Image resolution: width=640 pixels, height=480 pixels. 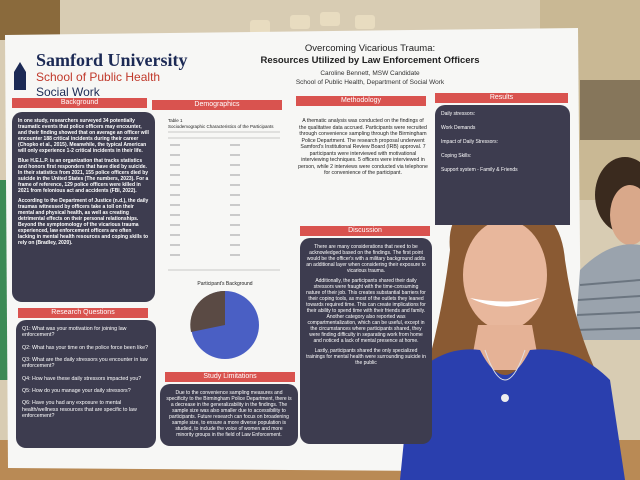 What do you see at coordinates (361, 101) in the screenshot?
I see `section-heading: Methodology` at bounding box center [361, 101].